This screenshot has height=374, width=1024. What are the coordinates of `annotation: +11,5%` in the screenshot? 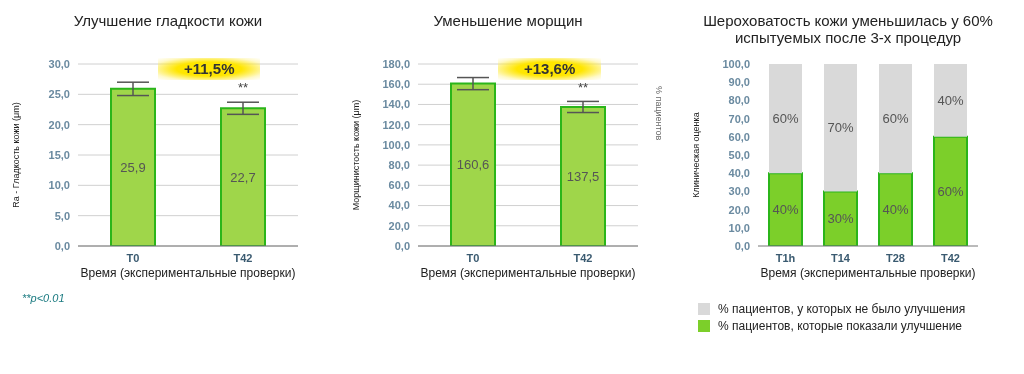 It's located at (209, 68).